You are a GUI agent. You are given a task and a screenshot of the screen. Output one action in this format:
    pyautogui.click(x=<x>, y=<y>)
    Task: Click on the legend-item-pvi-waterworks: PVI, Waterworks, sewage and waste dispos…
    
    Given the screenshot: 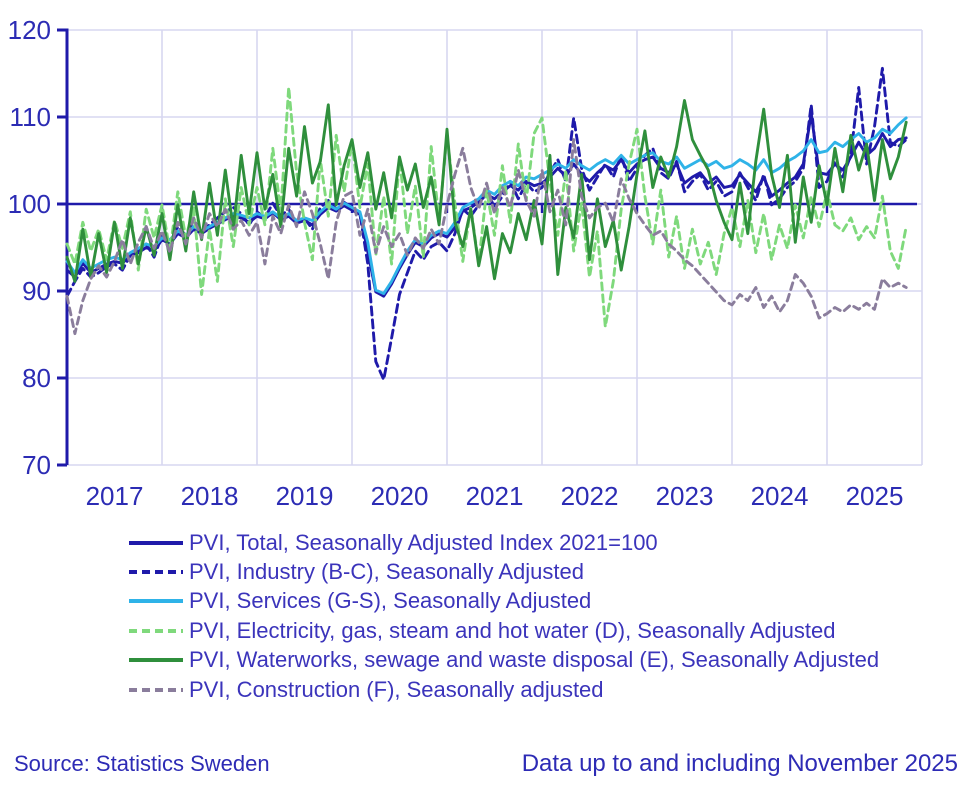 What is the action you would take?
    pyautogui.click(x=504, y=660)
    